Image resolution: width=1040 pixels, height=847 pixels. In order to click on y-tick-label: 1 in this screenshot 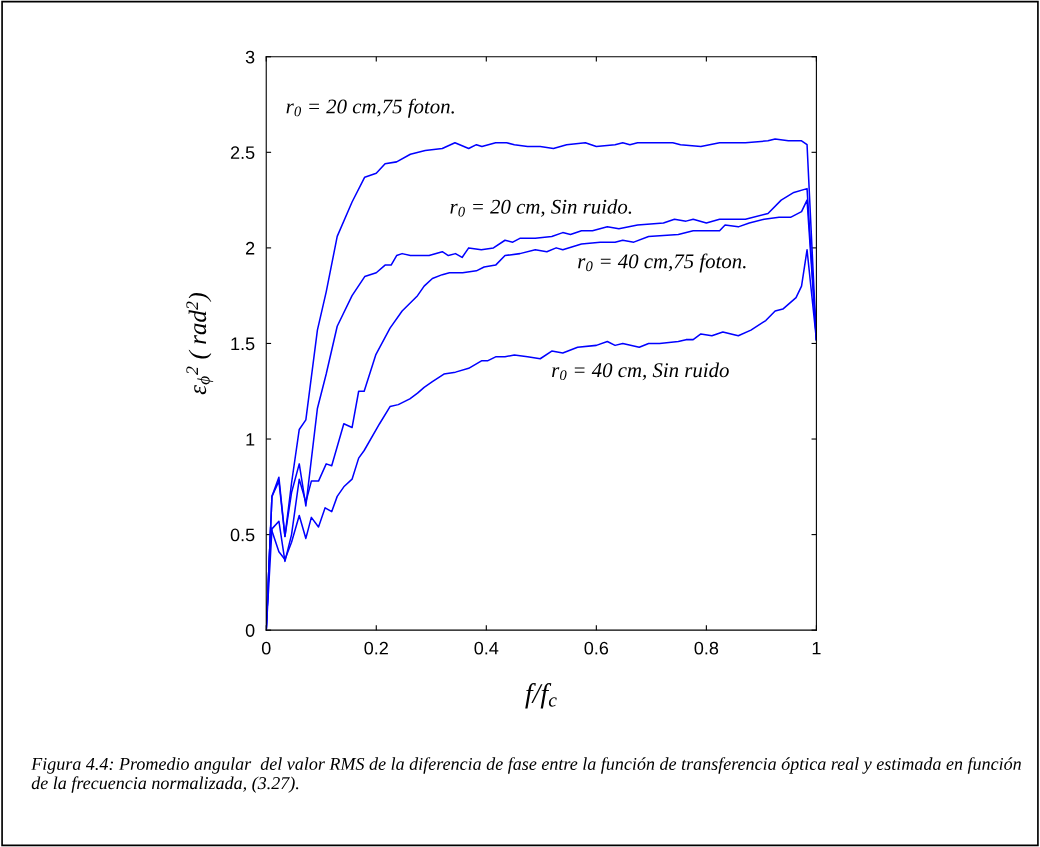, I will do `click(250, 439)`.